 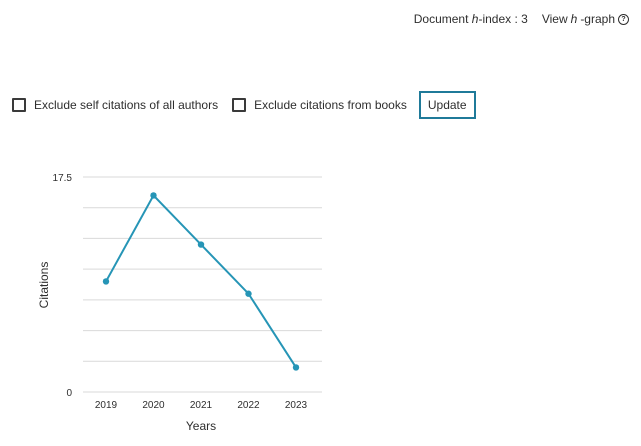 What do you see at coordinates (447, 105) in the screenshot?
I see `update-button: Update` at bounding box center [447, 105].